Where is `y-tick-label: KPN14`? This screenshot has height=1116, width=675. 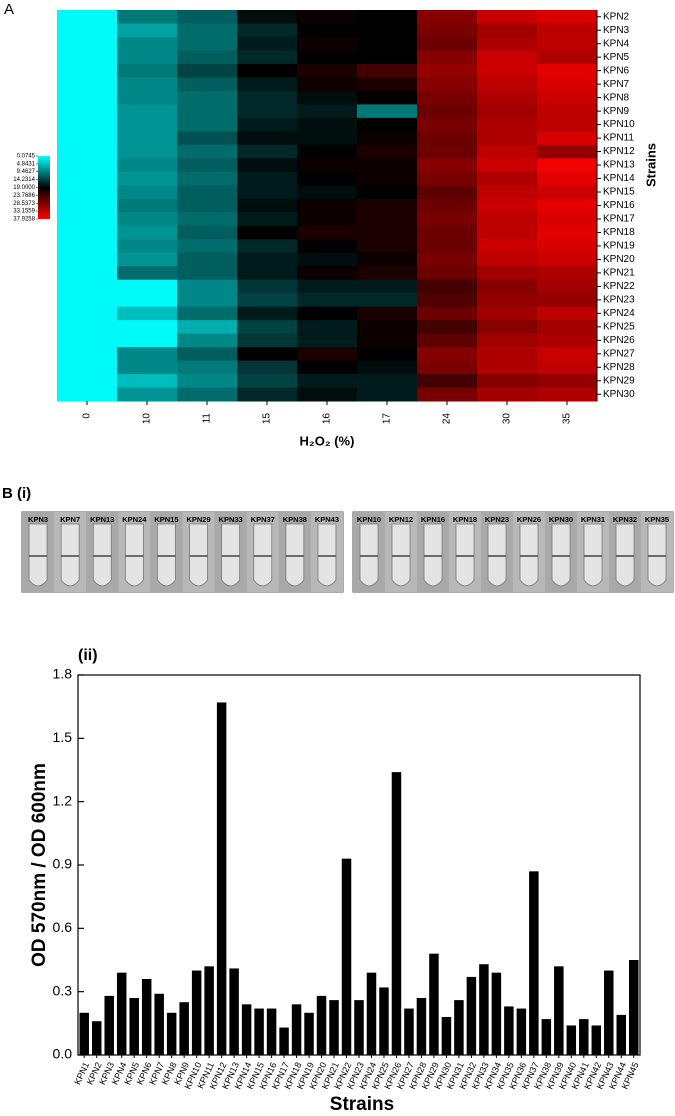
y-tick-label: KPN14 is located at coordinates (619, 178).